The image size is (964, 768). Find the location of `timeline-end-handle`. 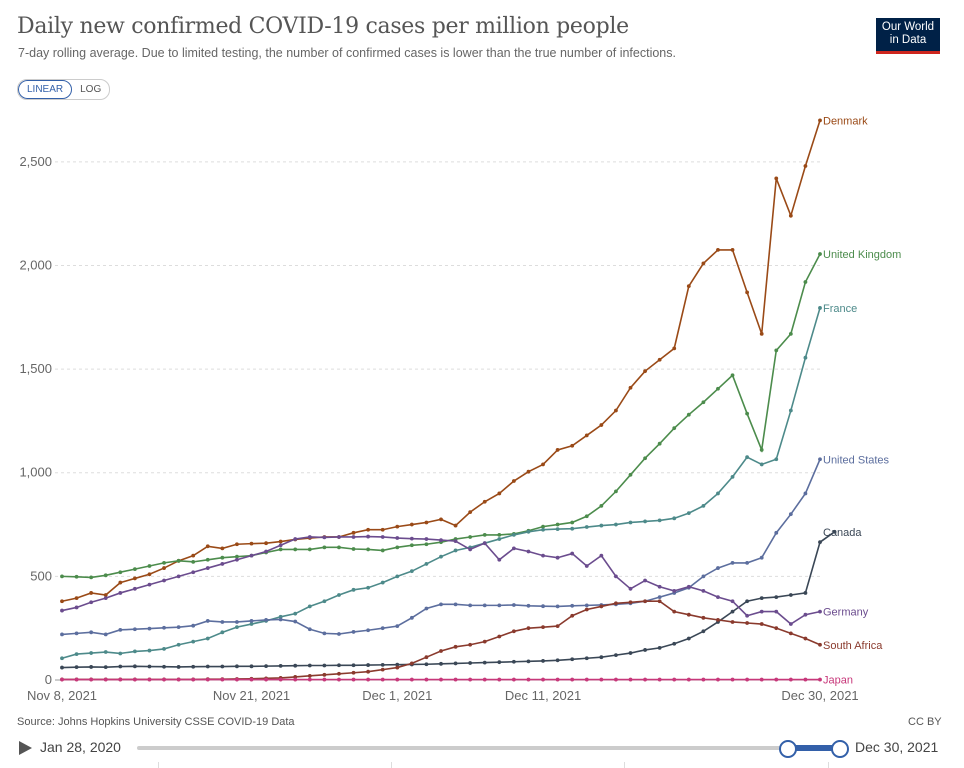

timeline-end-handle is located at coordinates (840, 749).